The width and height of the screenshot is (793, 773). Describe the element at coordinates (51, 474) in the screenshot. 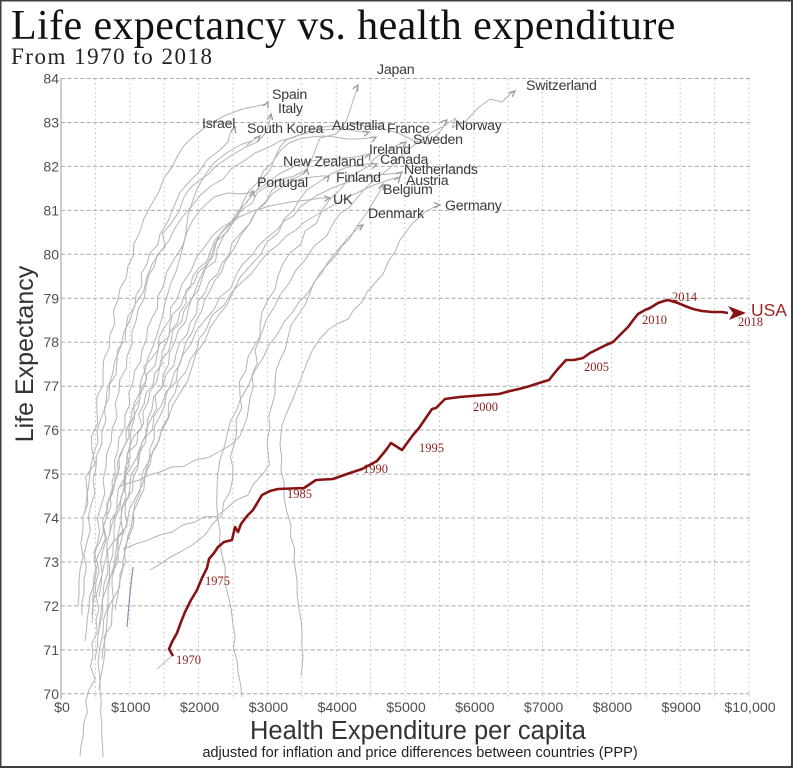

I see `svg-text: 75` at that location.